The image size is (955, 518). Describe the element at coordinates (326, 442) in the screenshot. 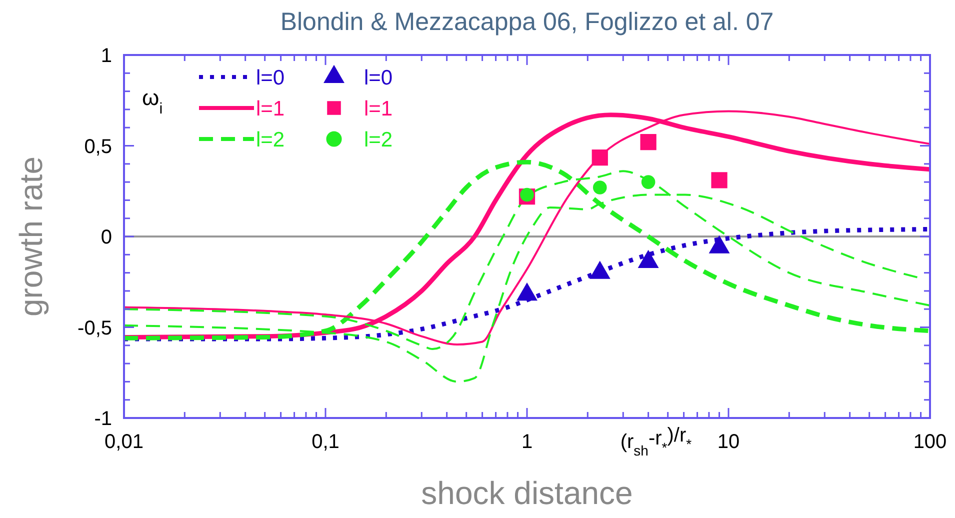

I see `x-tick-label: 0,1` at that location.